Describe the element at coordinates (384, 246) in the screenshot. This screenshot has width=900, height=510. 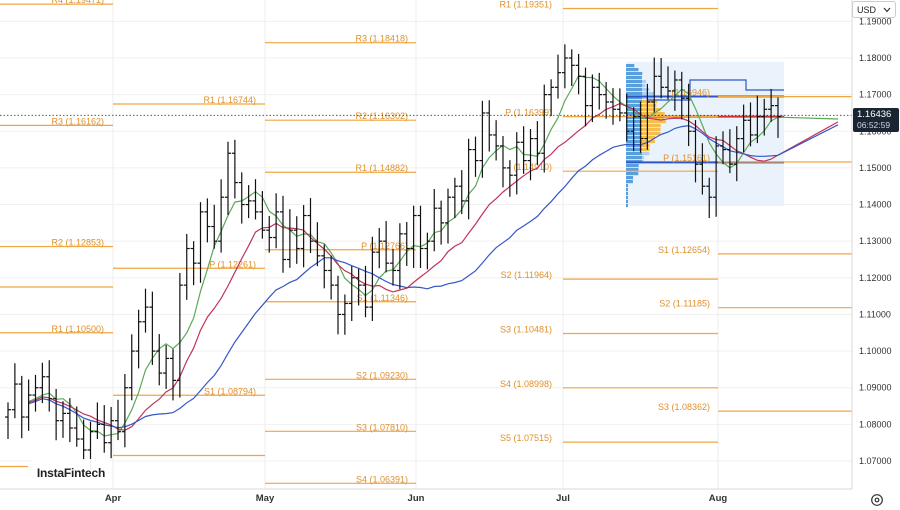
I see `pivot-label: P (1.12766)` at that location.